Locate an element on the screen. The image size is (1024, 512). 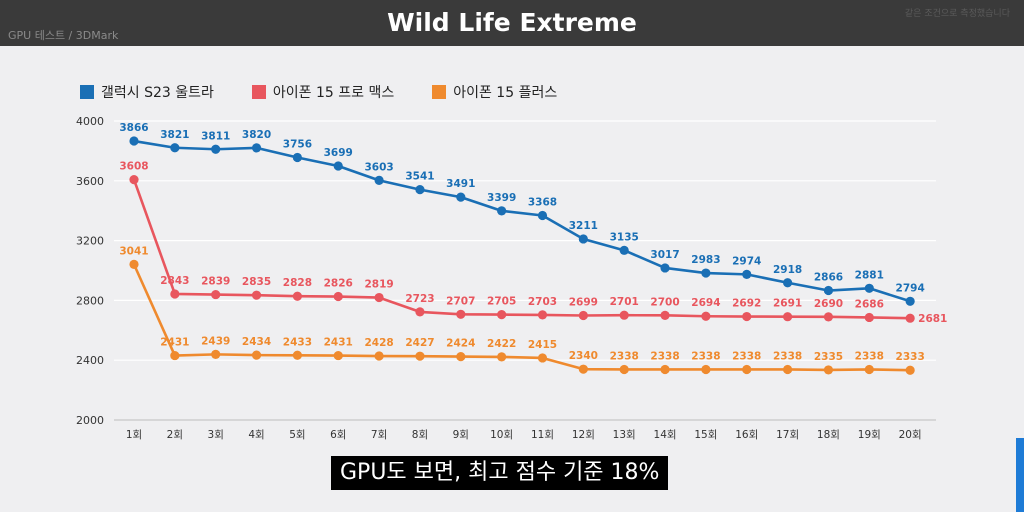
data-label: 2694 is located at coordinates (705, 303).